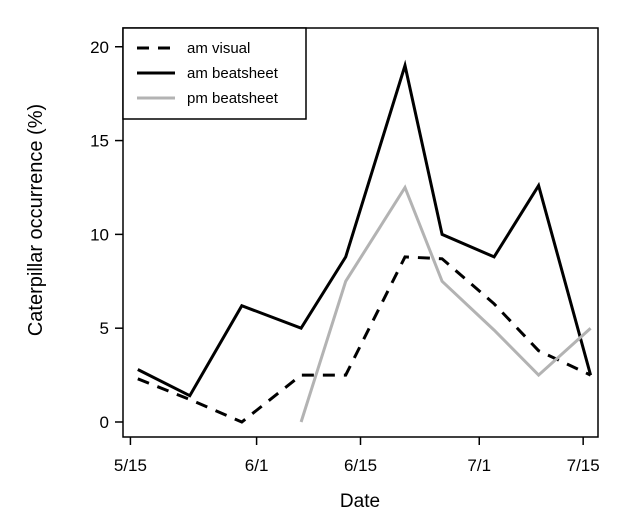  Describe the element at coordinates (233, 73) in the screenshot. I see `legend-label: am beatsheet` at that location.